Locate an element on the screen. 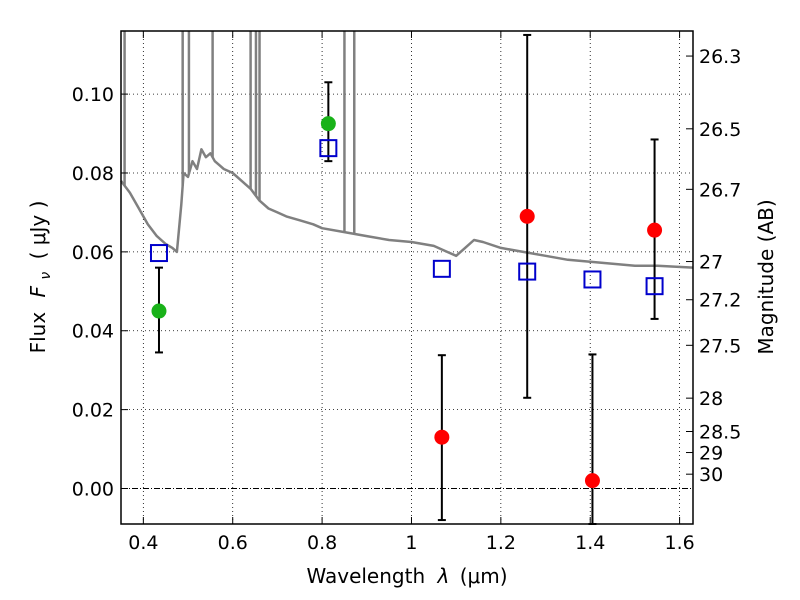 This screenshot has height=600, width=800. y-tick-label: 0.04 is located at coordinates (93, 332).